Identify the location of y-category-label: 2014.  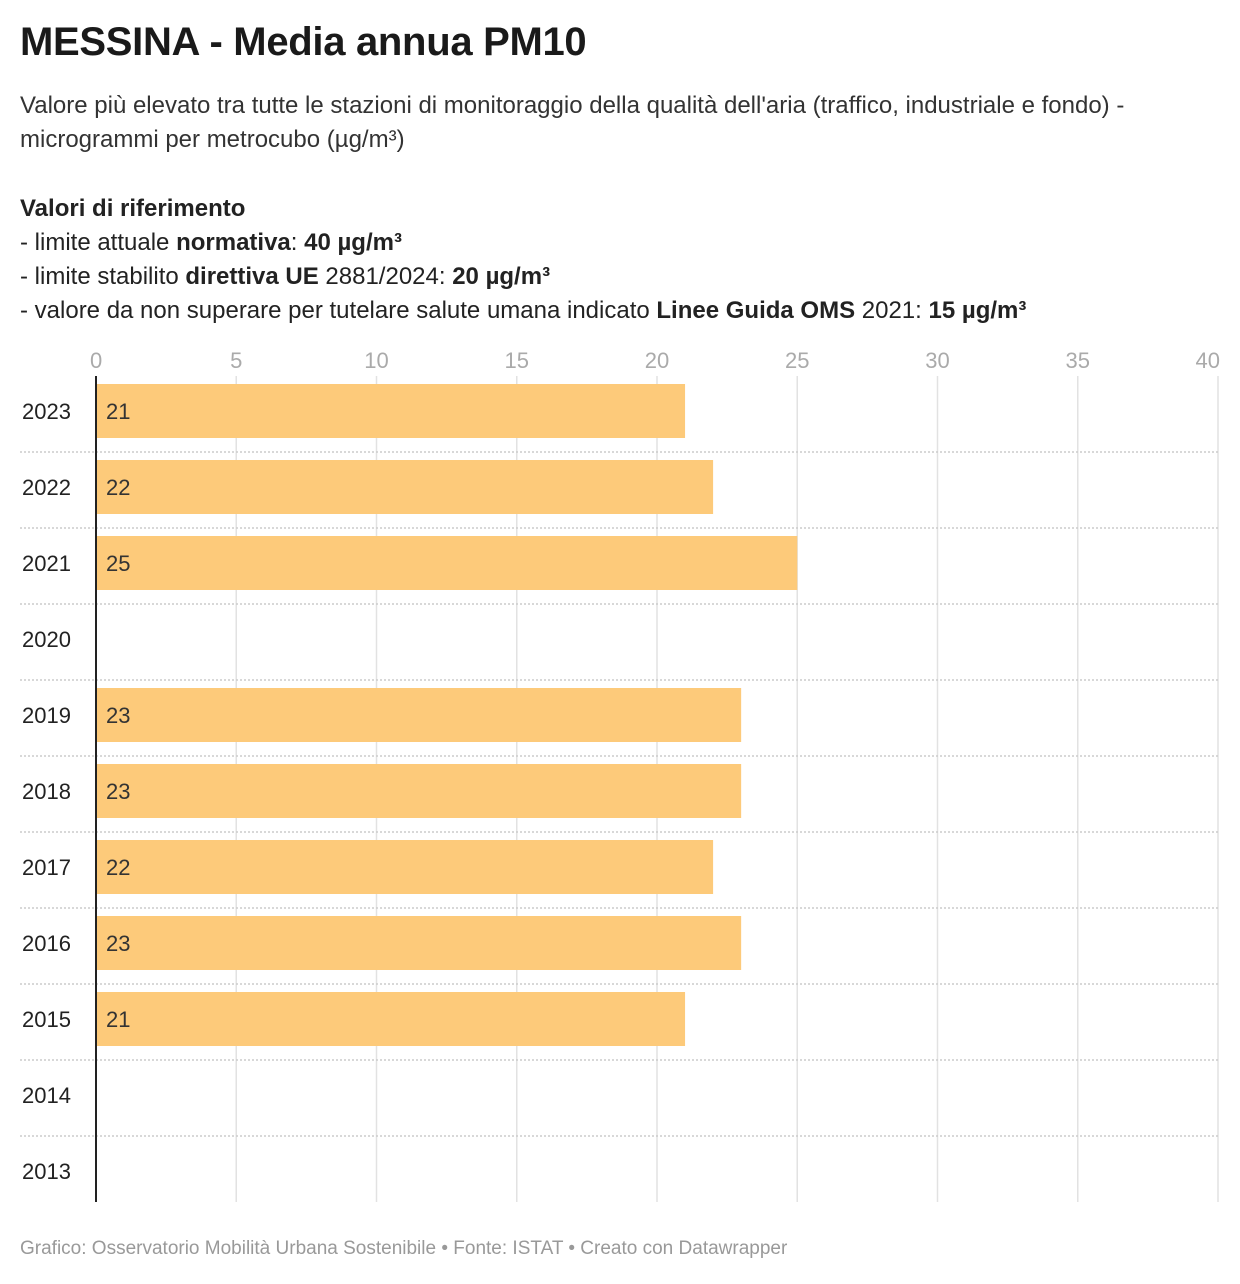
(46, 1095).